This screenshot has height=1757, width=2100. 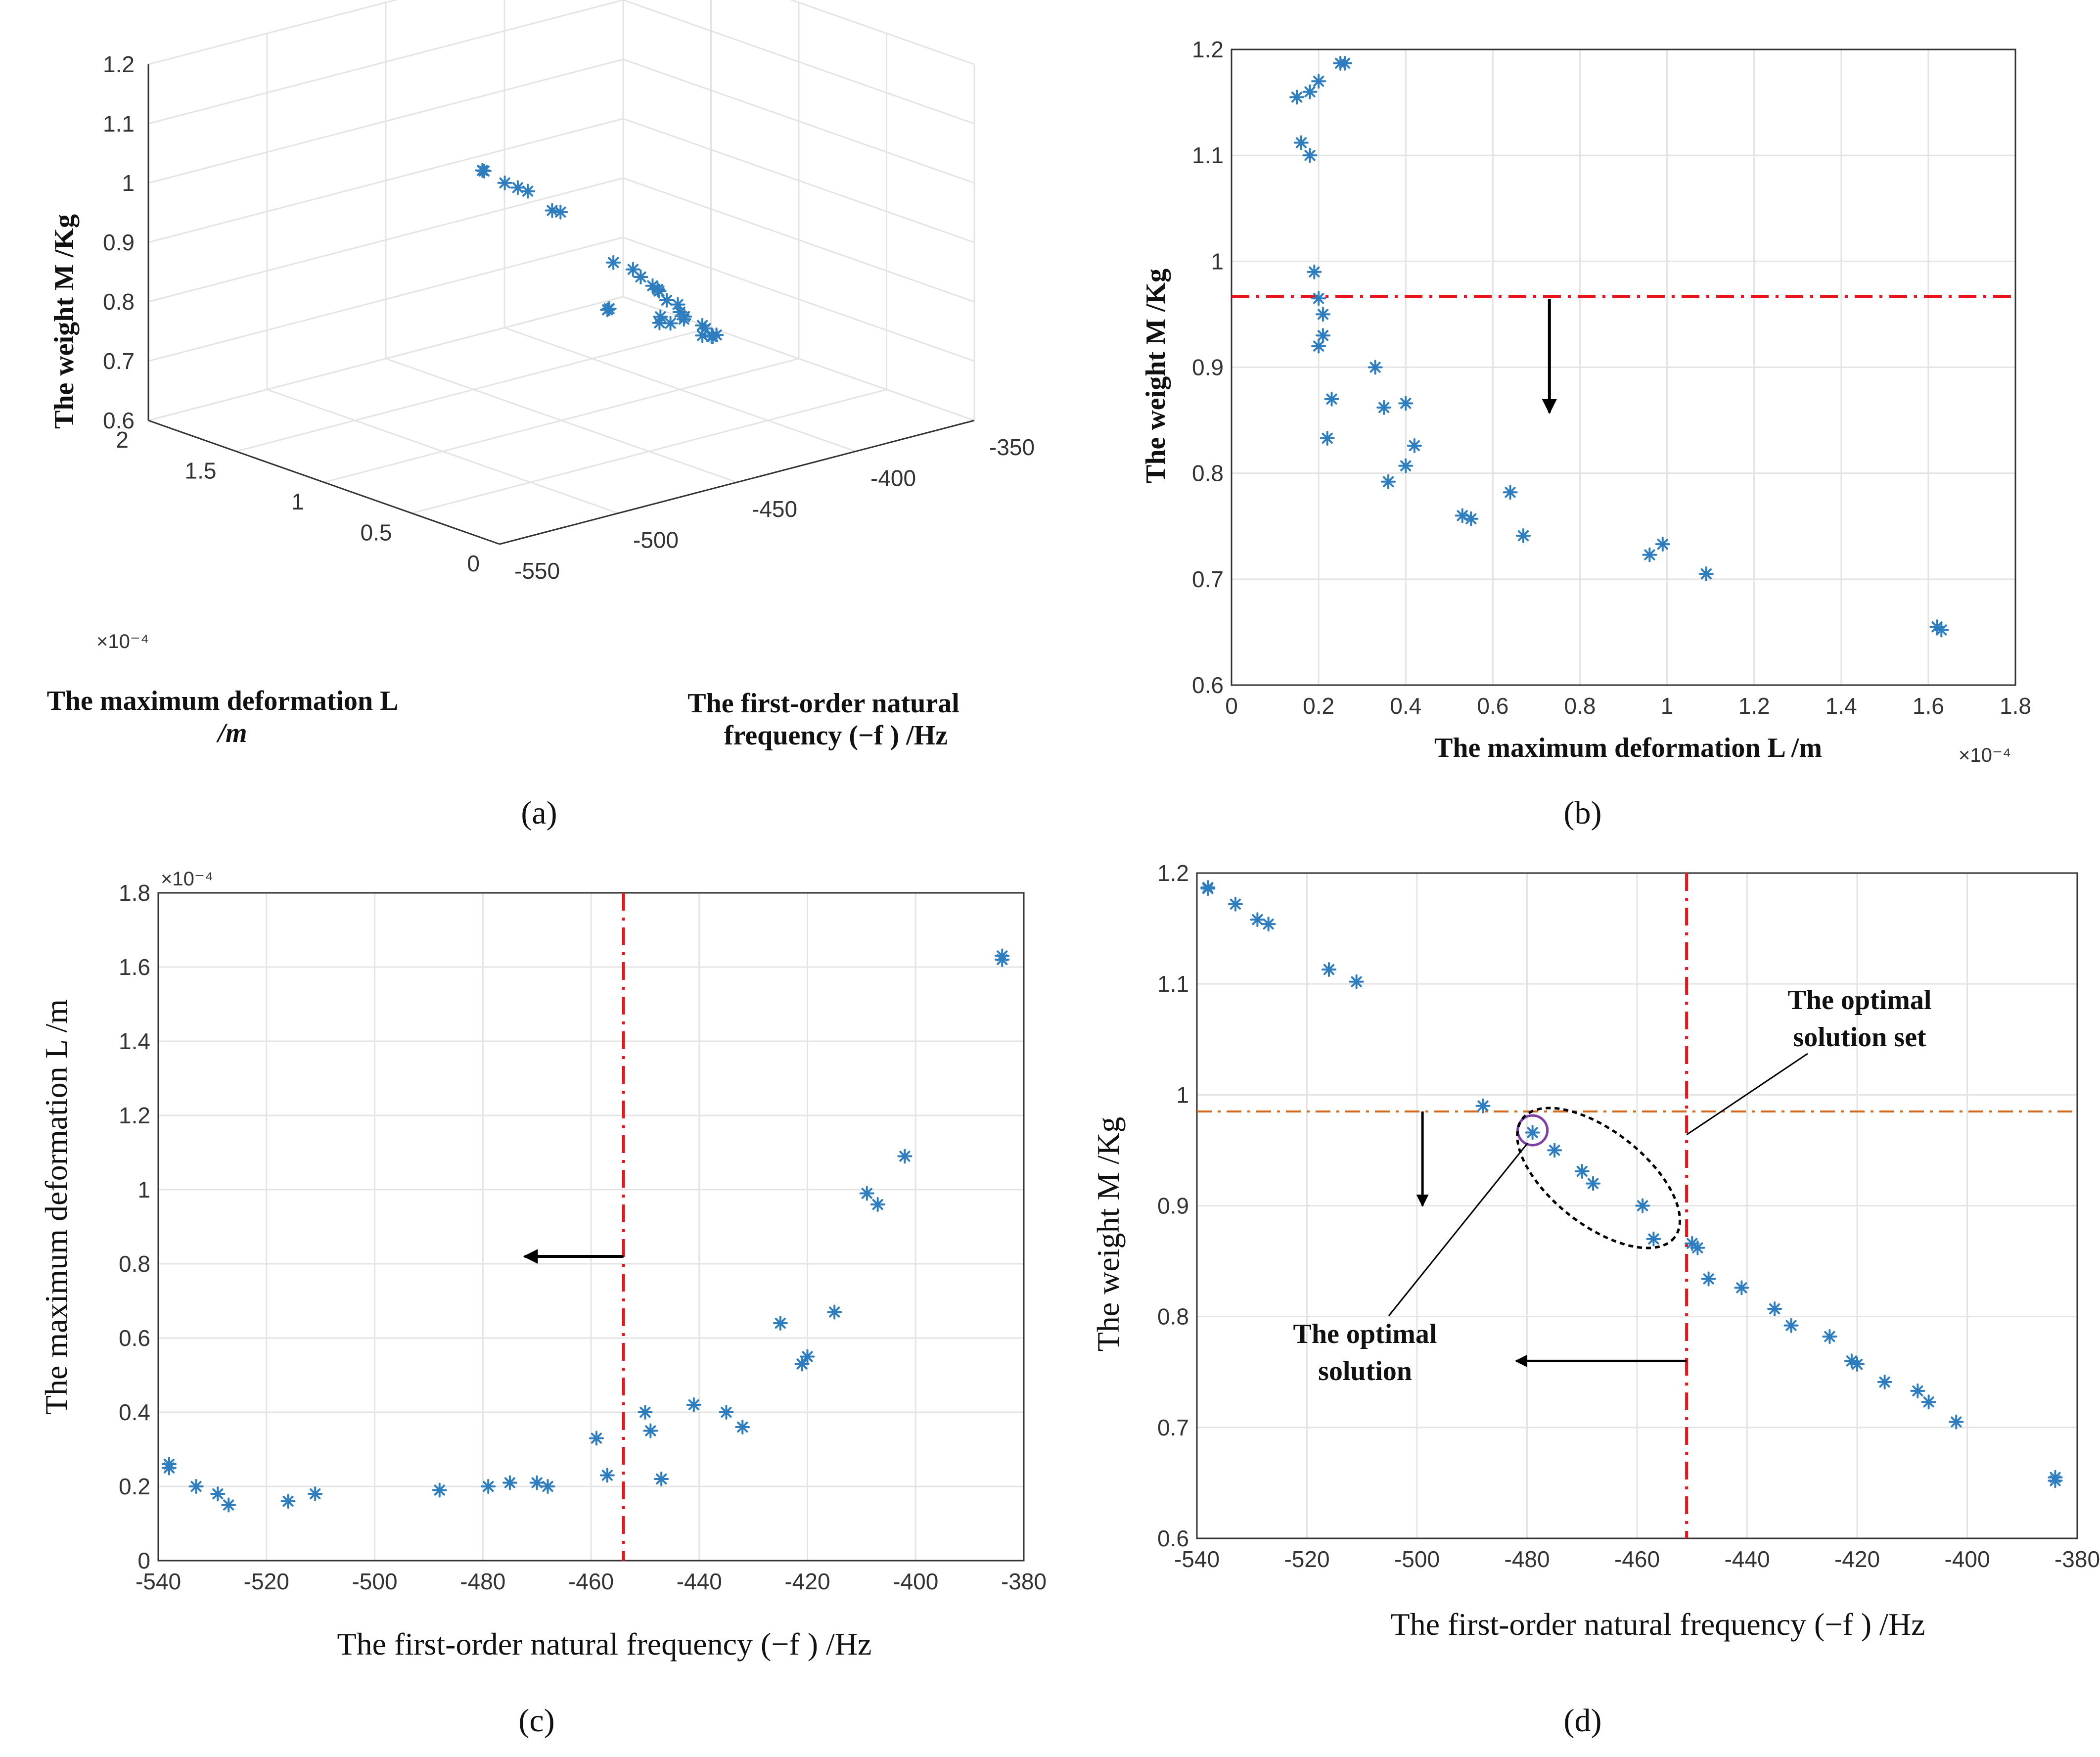 I want to click on panel-a-tick-x-1: -500, so click(x=656, y=540).